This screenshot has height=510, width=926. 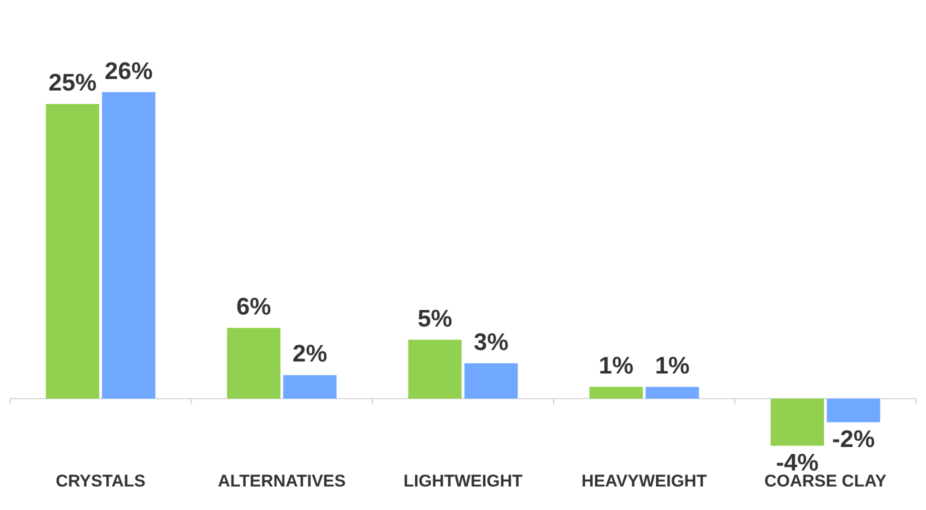 I want to click on x-tick-label: CRYSTALS, so click(x=101, y=480).